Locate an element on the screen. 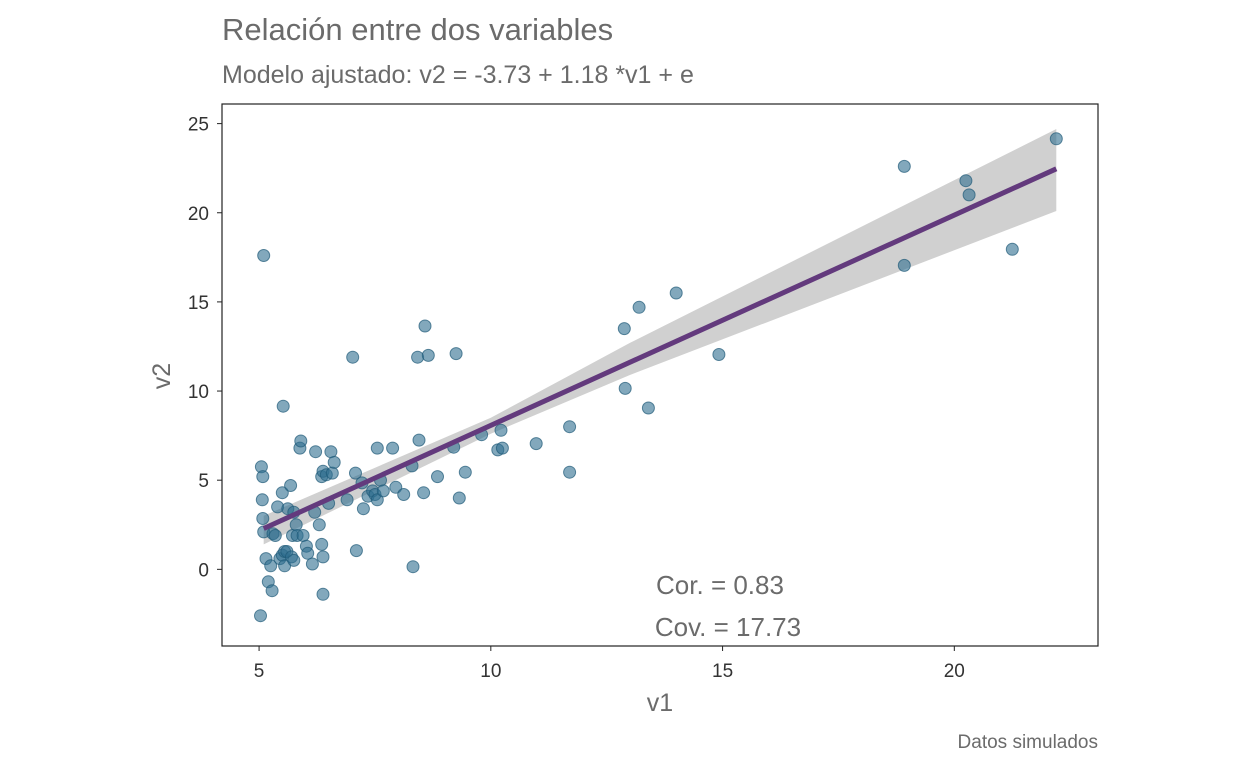 The width and height of the screenshot is (1248, 768). y-tick-label: 20 is located at coordinates (198, 214).